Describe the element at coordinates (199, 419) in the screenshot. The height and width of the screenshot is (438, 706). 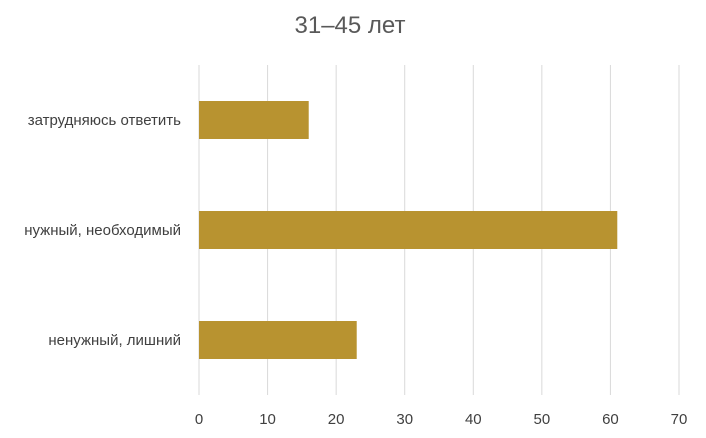
I see `x-tick-label: 0` at that location.